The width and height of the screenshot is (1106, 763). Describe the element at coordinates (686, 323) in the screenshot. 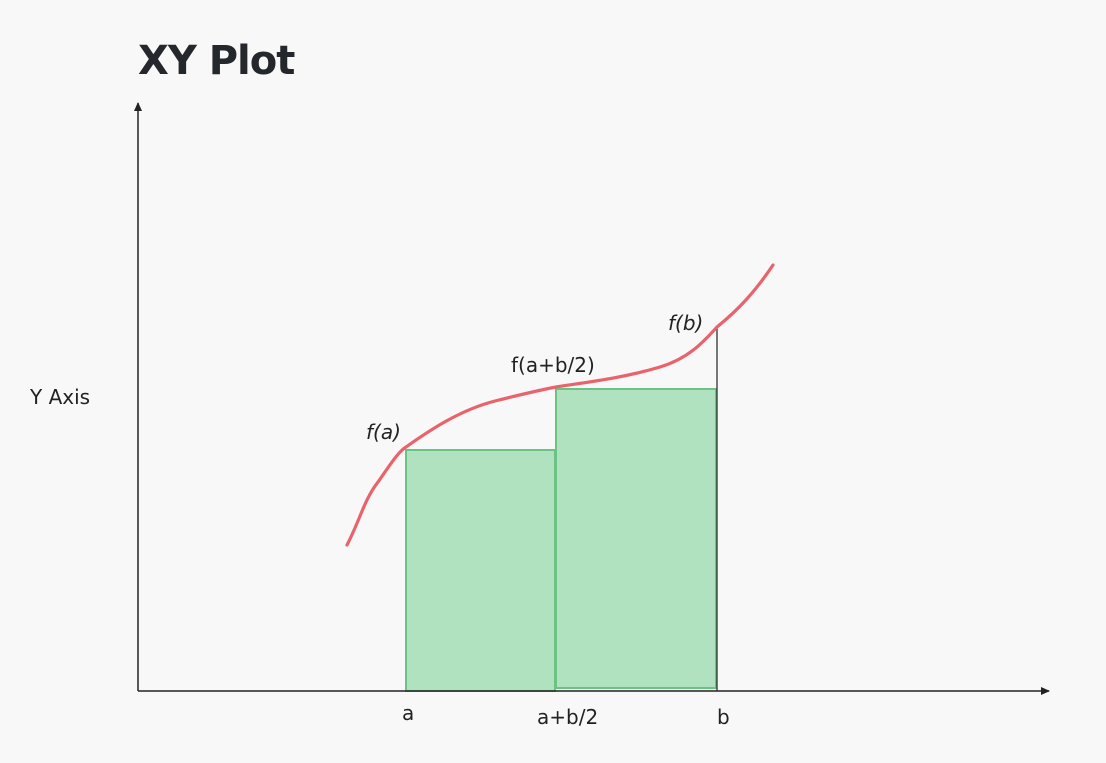

I see `label-f-b: f(b)` at that location.